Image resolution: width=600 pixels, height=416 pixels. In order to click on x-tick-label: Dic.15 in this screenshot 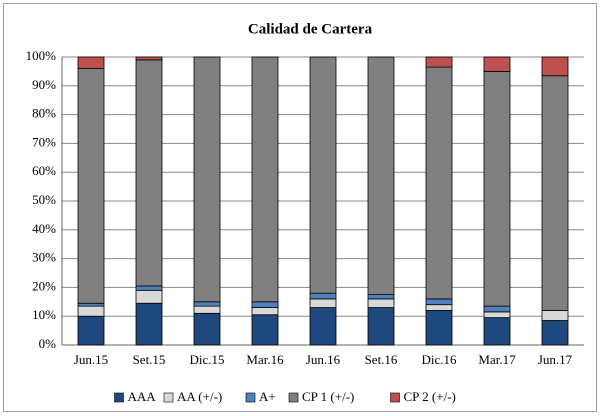, I will do `click(206, 359)`.